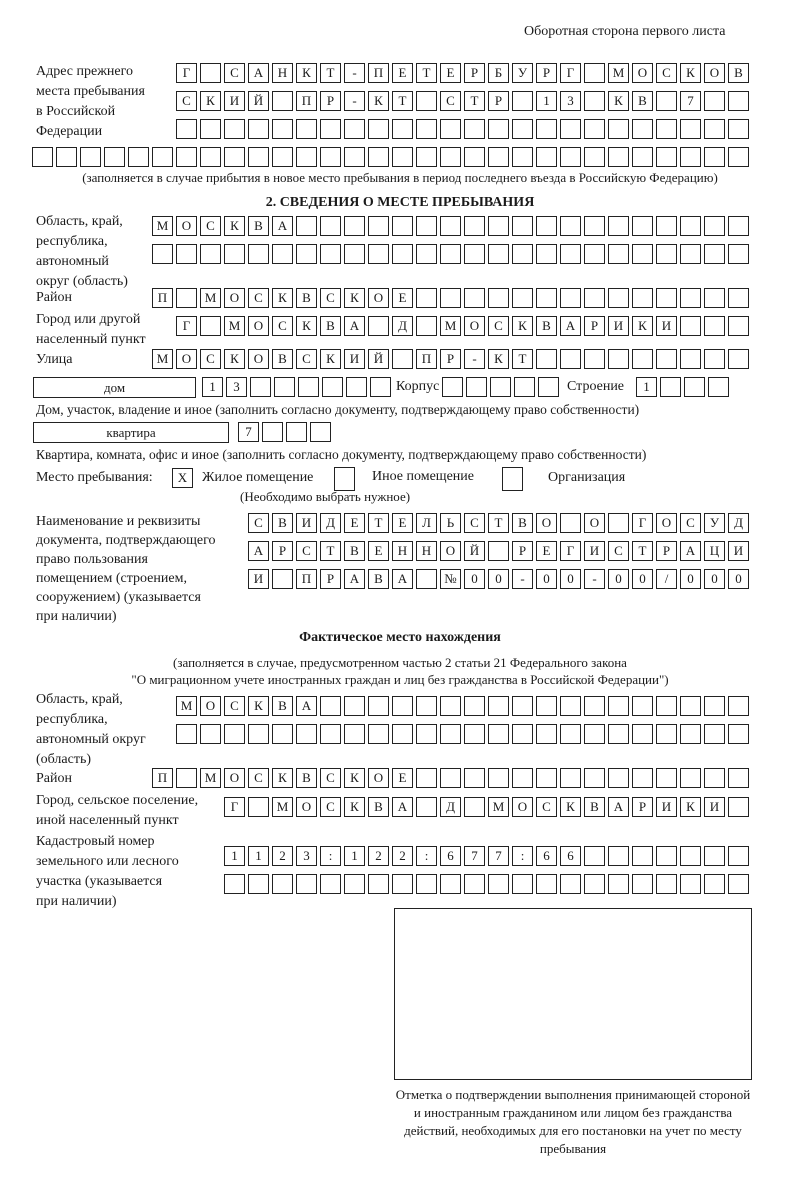  What do you see at coordinates (330, 856) in the screenshot?
I see `char-cell: :` at bounding box center [330, 856].